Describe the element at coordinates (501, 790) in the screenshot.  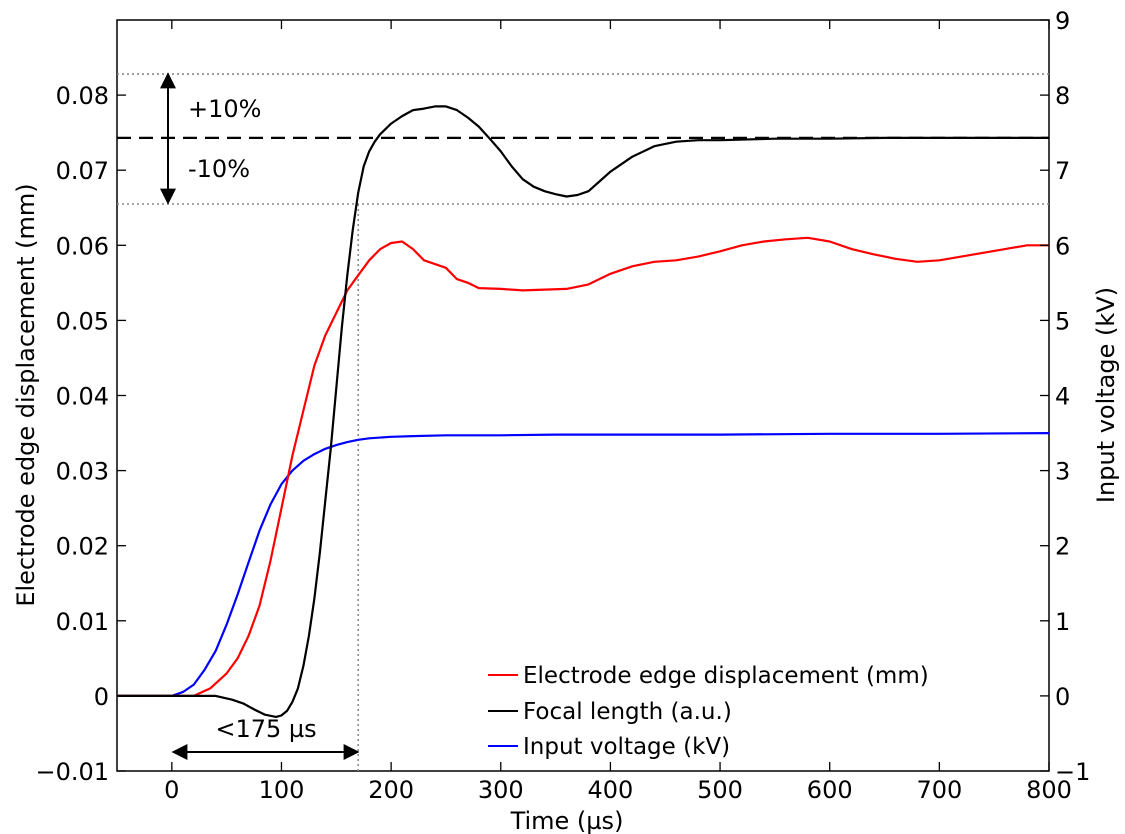
I see `x-tick-label: 300` at that location.